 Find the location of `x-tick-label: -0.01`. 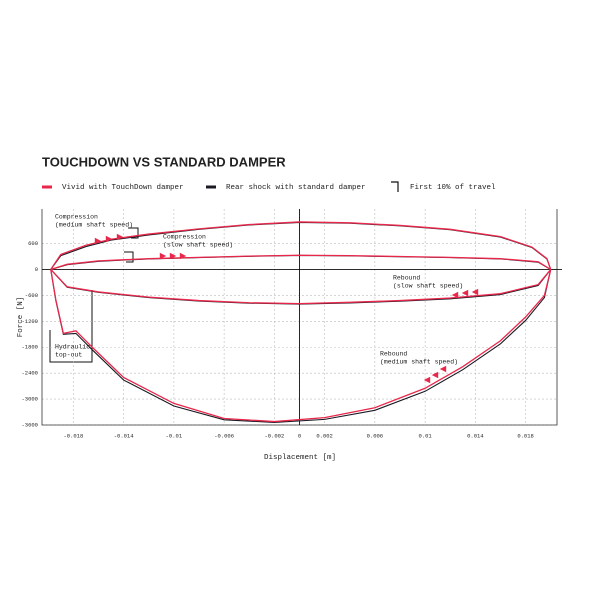

x-tick-label: -0.01 is located at coordinates (174, 435).